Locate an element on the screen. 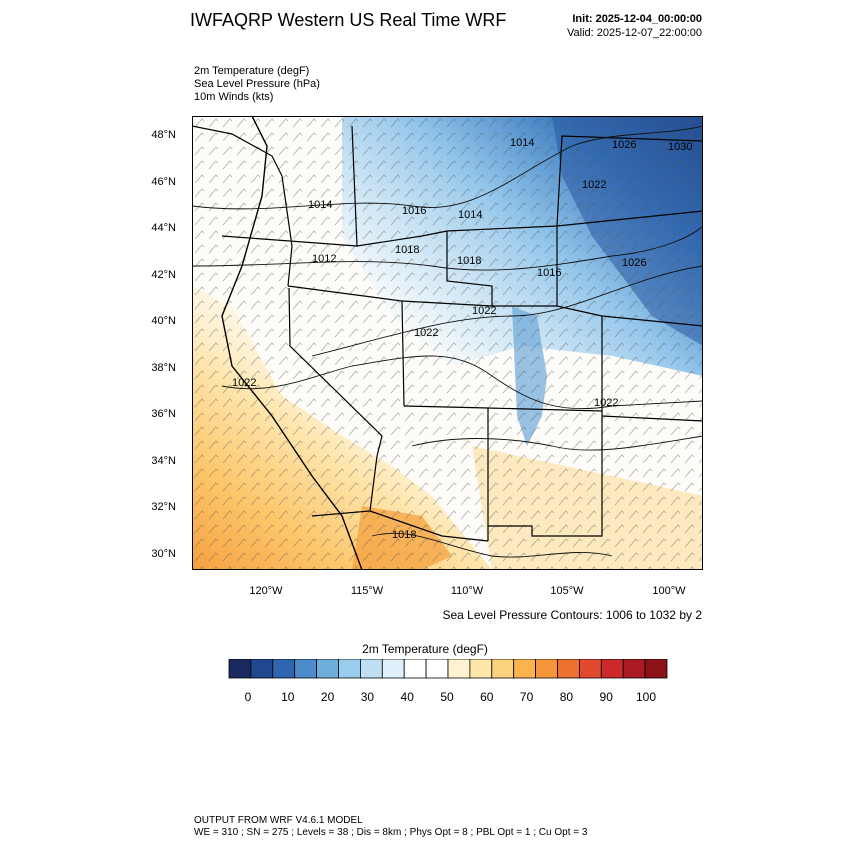 The width and height of the screenshot is (850, 850). colorbar-tick-label: 30 is located at coordinates (368, 697).